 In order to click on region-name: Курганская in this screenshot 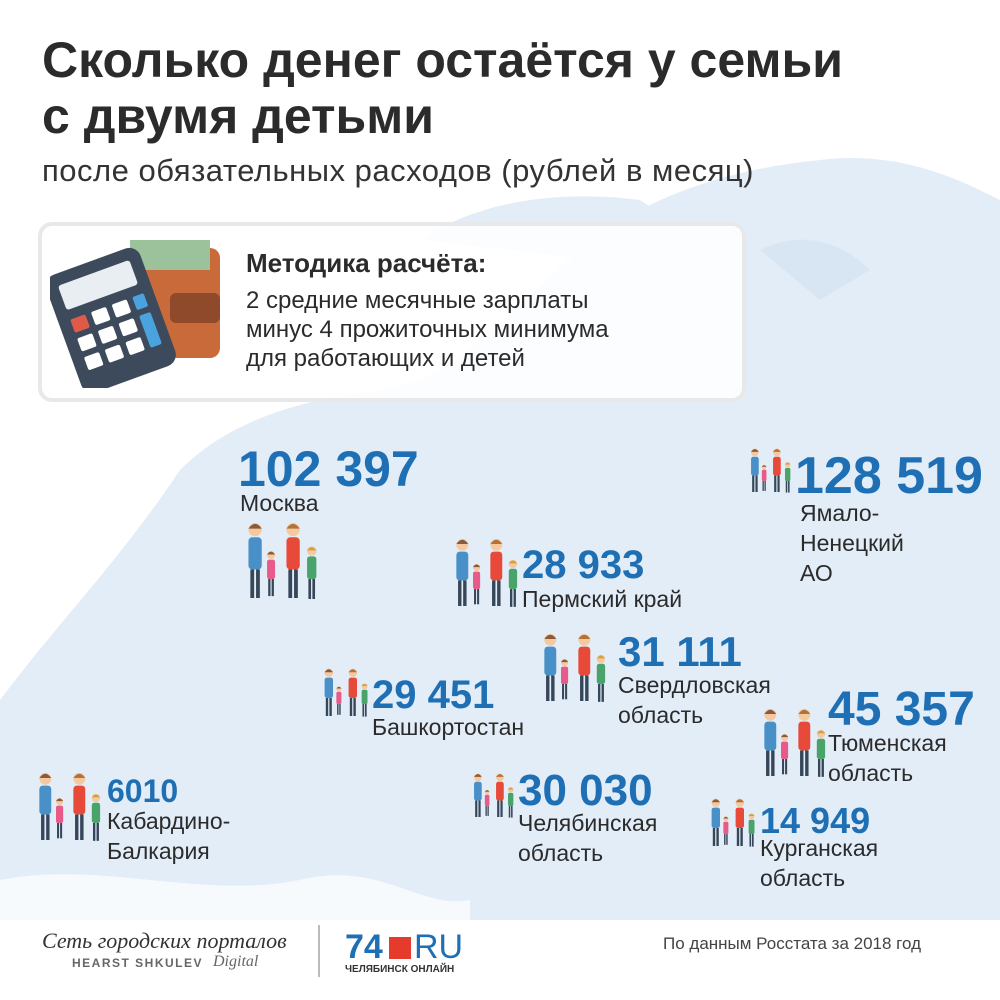, I will do `click(819, 848)`.